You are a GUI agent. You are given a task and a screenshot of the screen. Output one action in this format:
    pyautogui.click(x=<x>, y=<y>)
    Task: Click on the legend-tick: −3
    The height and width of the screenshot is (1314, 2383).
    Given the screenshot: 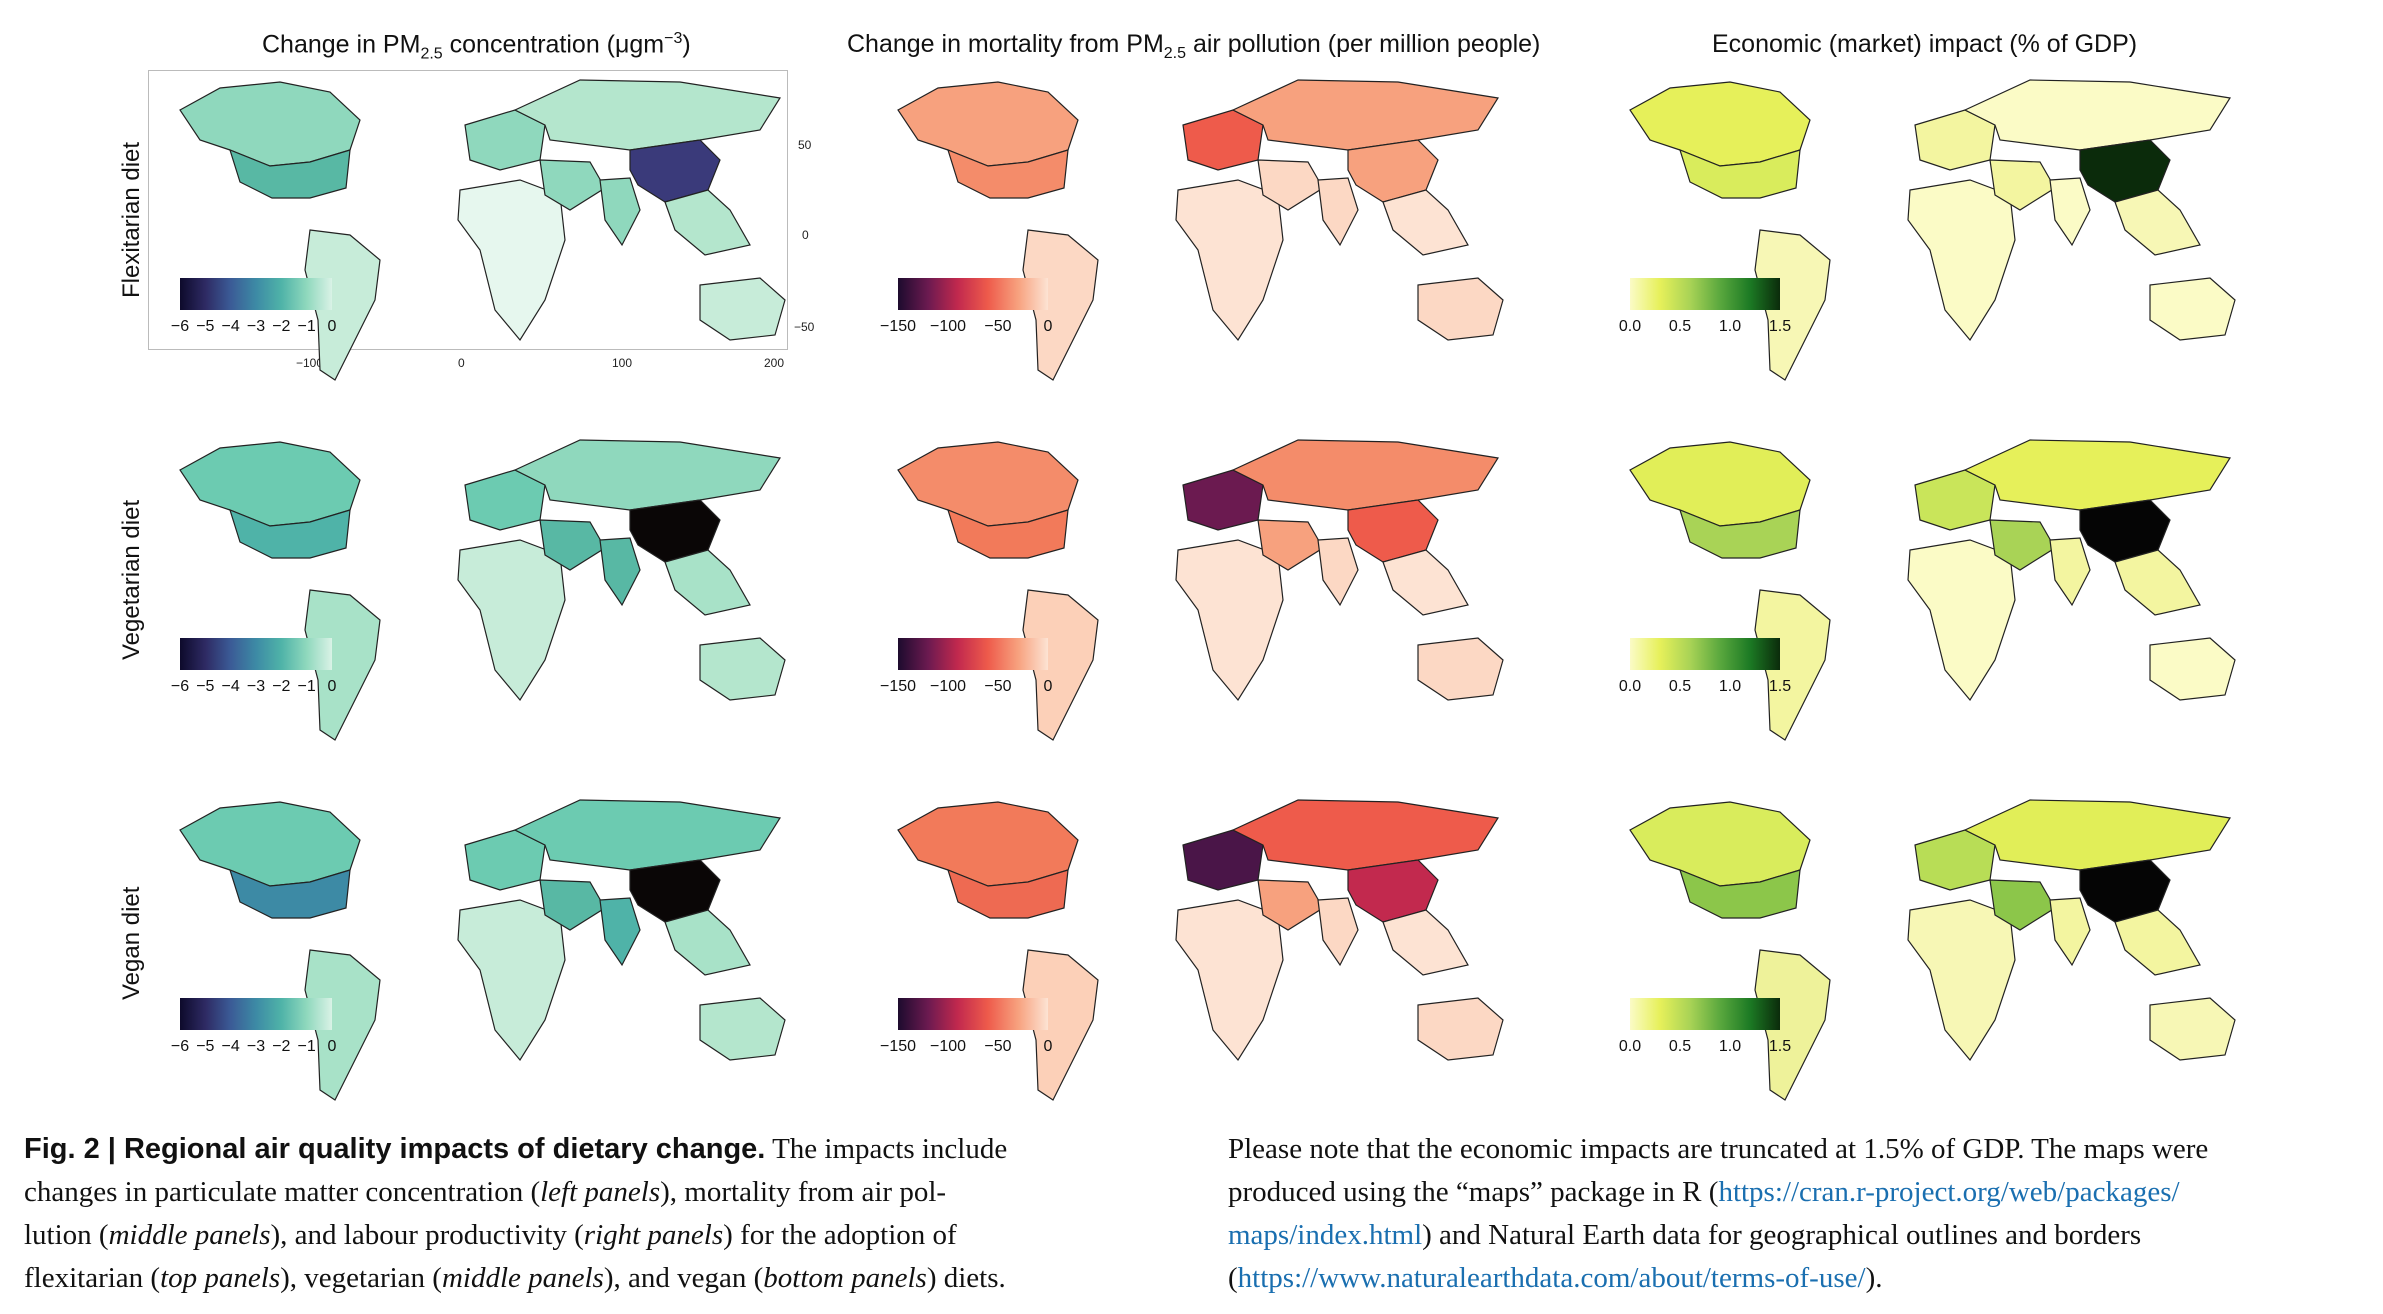 What is the action you would take?
    pyautogui.click(x=256, y=326)
    